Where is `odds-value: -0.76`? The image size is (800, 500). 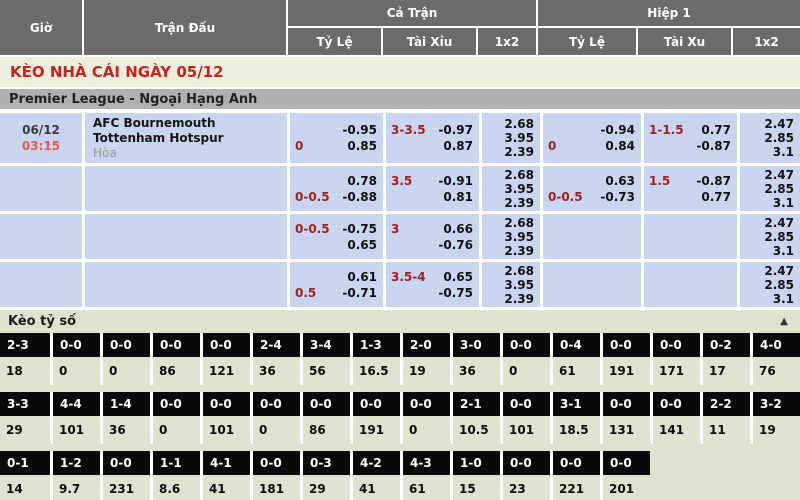 odds-value: -0.76 is located at coordinates (455, 244).